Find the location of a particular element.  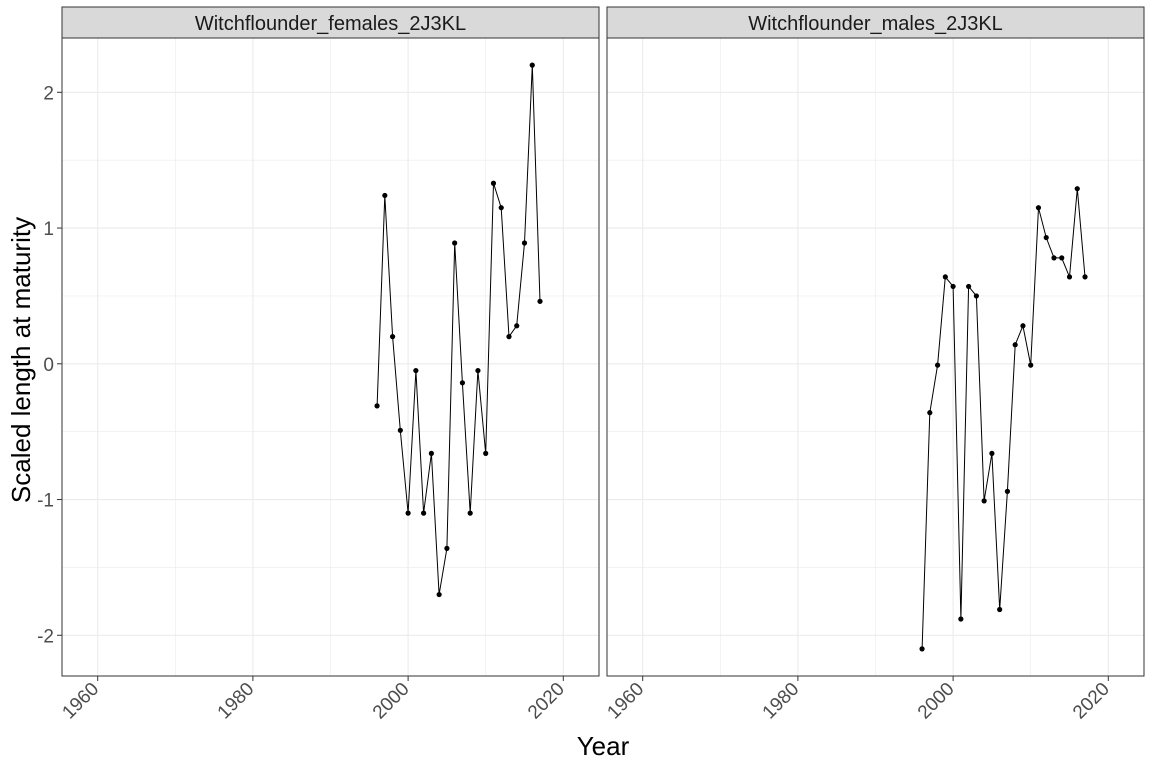

y-tick-label: 2 is located at coordinates (48, 93).